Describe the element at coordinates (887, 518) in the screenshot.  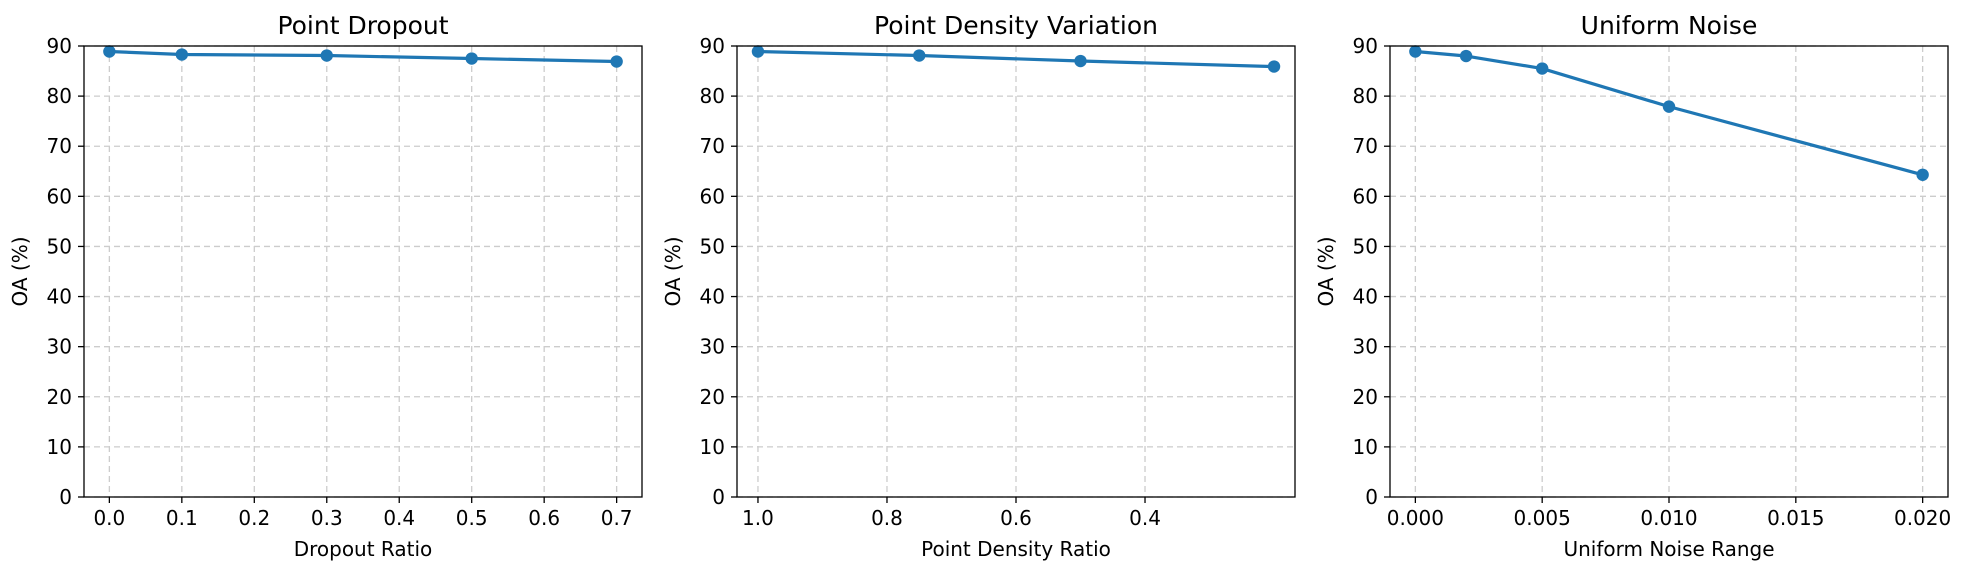
I see `x-tick-label: 0.8` at that location.